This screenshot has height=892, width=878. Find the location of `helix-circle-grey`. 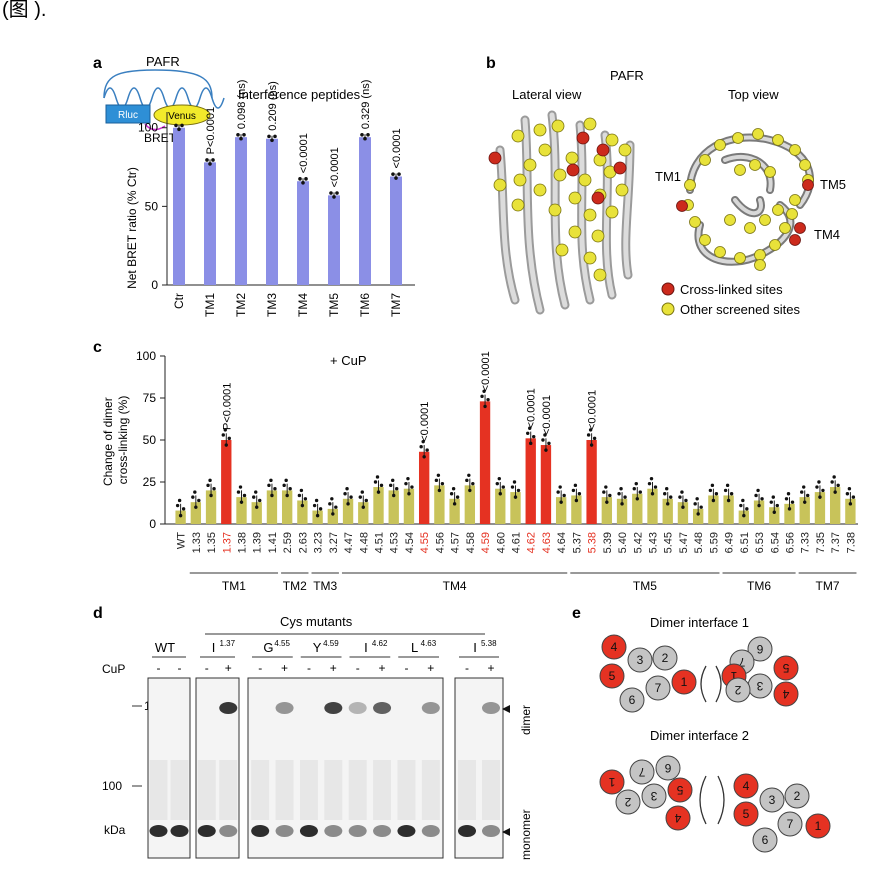

helix-circle-grey is located at coordinates (668, 768).